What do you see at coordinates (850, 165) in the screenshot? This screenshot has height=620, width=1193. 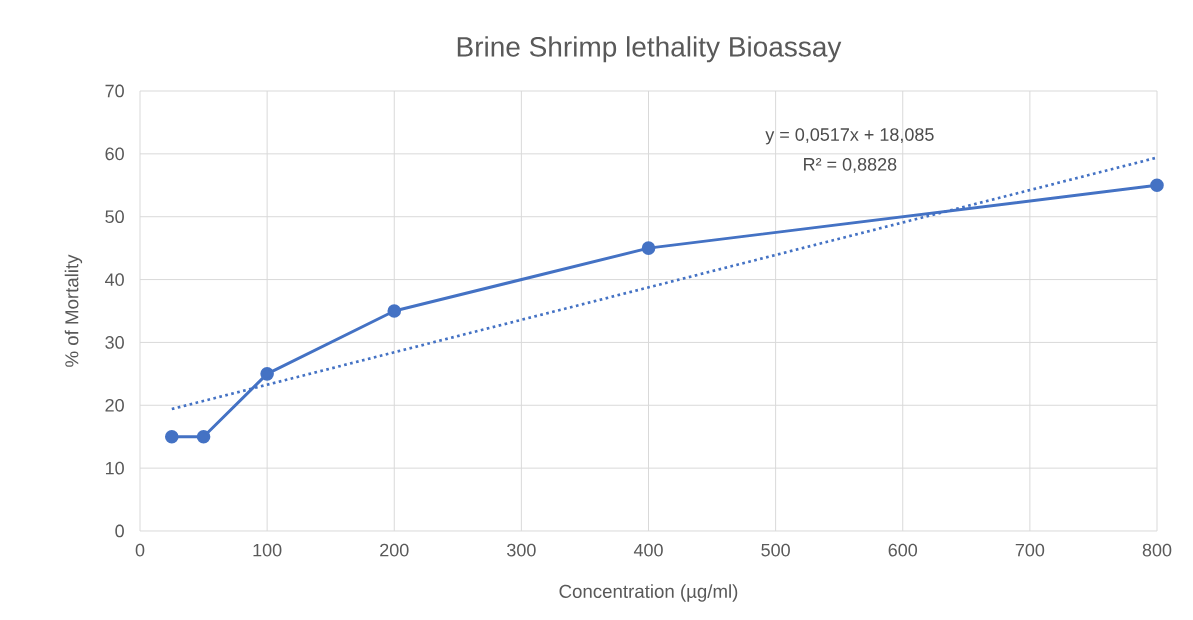 I see `annotation: R² = 0,8828` at bounding box center [850, 165].